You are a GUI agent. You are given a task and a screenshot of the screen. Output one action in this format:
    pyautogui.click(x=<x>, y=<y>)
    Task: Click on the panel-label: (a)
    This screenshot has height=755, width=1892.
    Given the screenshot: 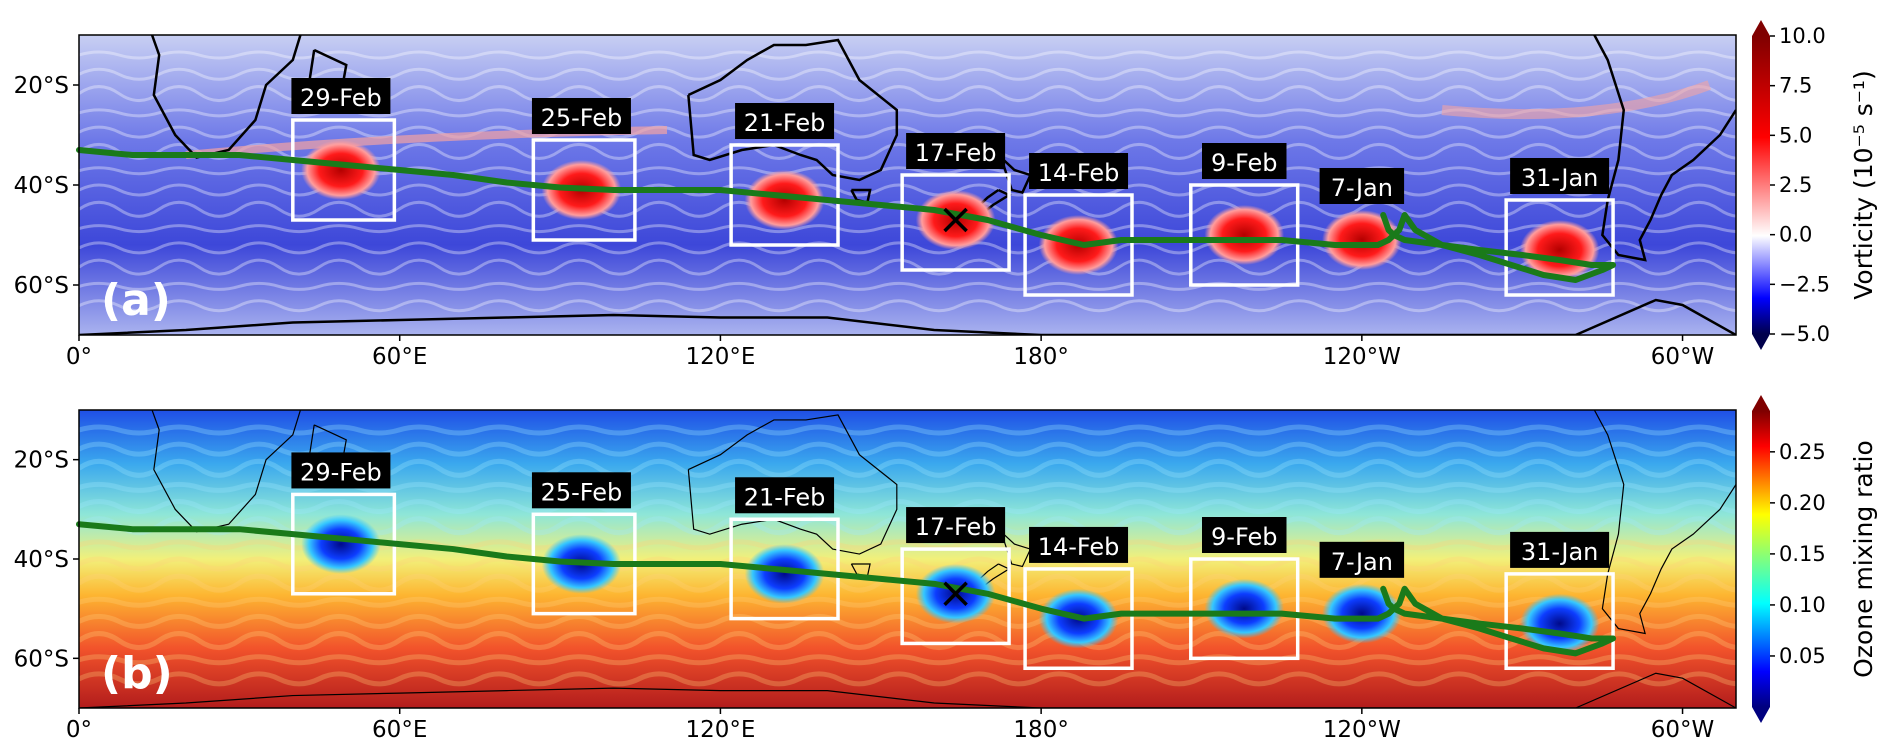 What is the action you would take?
    pyautogui.click(x=136, y=300)
    